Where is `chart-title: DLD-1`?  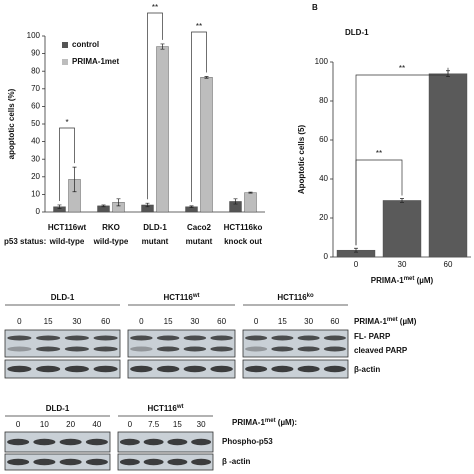
chart-title: DLD-1 is located at coordinates (357, 32).